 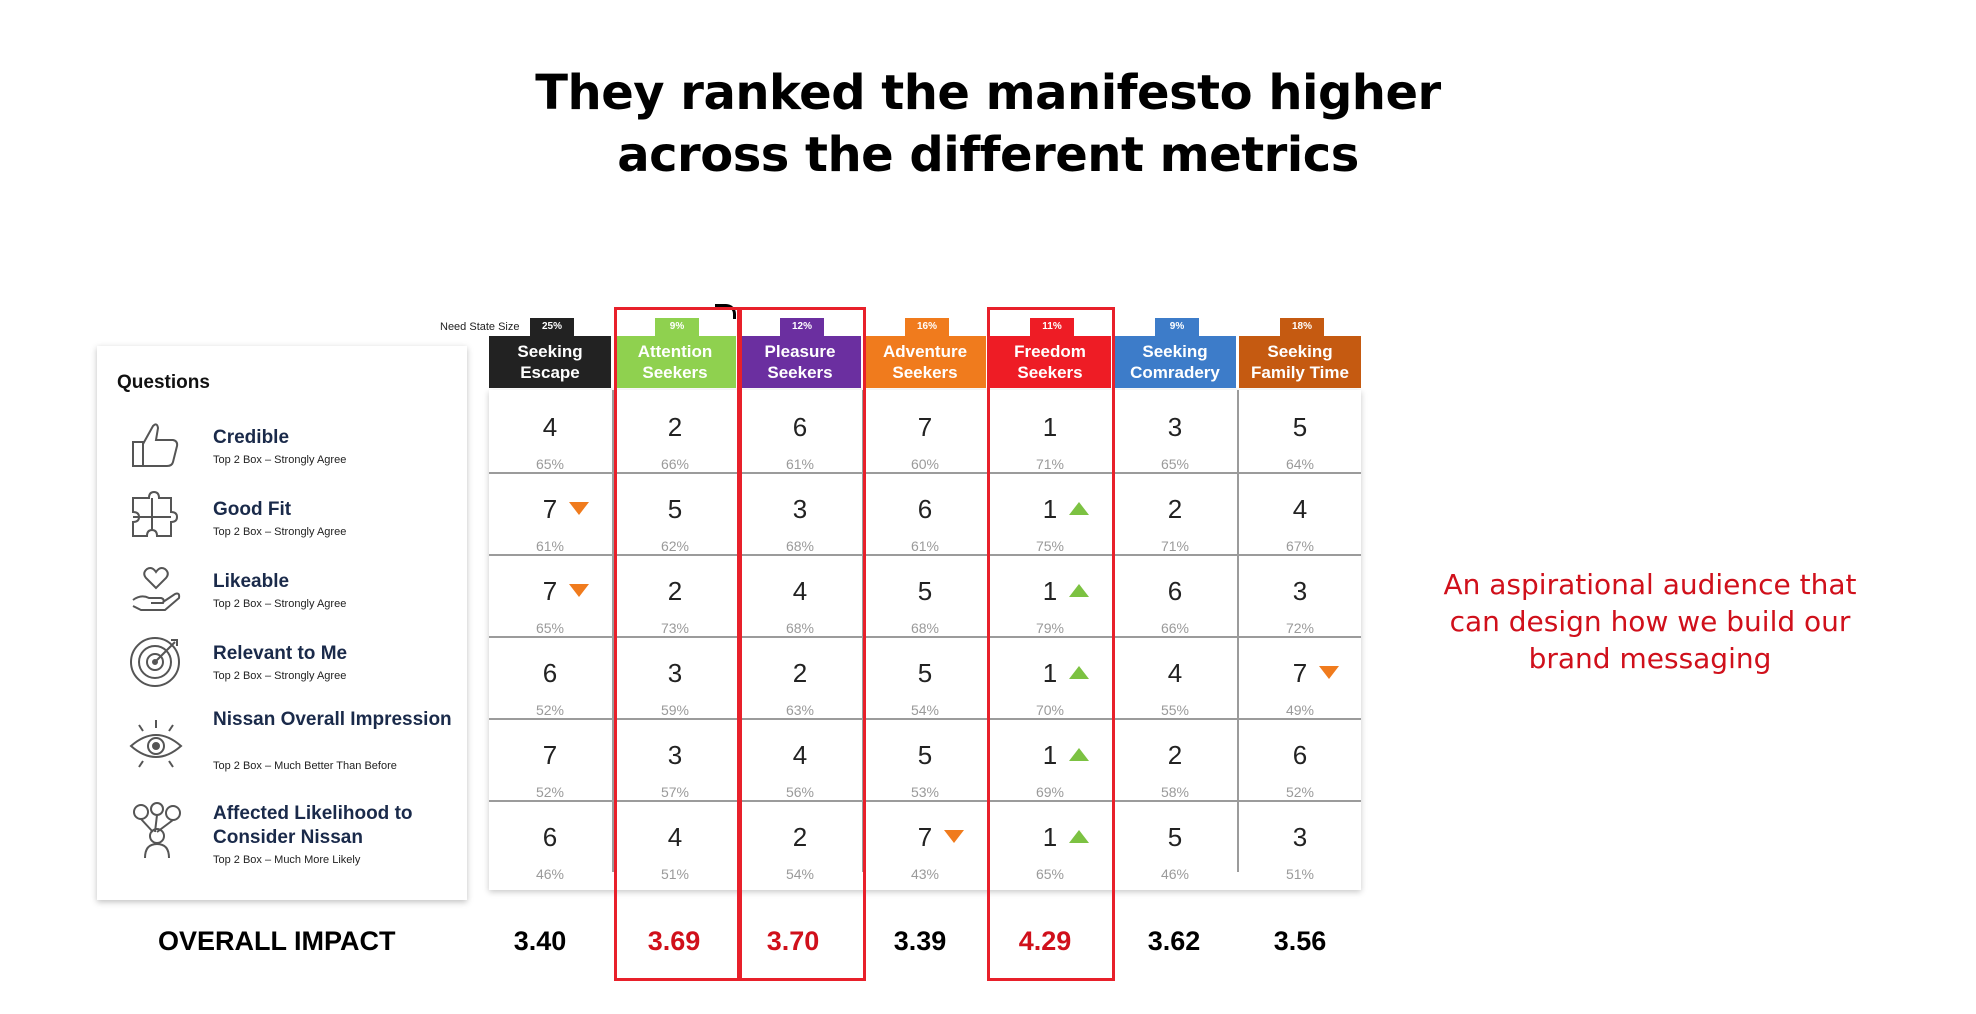 I want to click on table-cell: 5 64%, so click(x=1300, y=431).